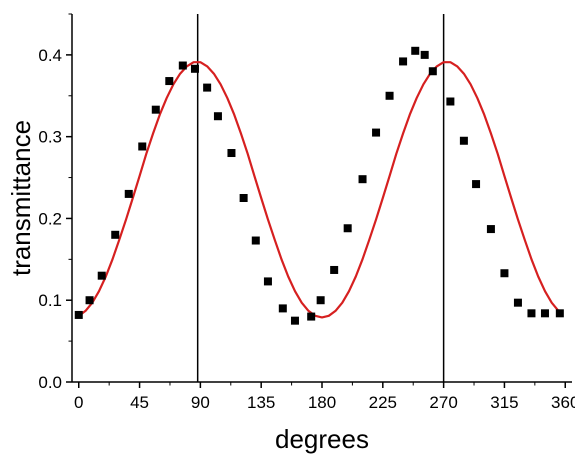  What do you see at coordinates (200, 402) in the screenshot?
I see `x-tick-label: 90` at bounding box center [200, 402].